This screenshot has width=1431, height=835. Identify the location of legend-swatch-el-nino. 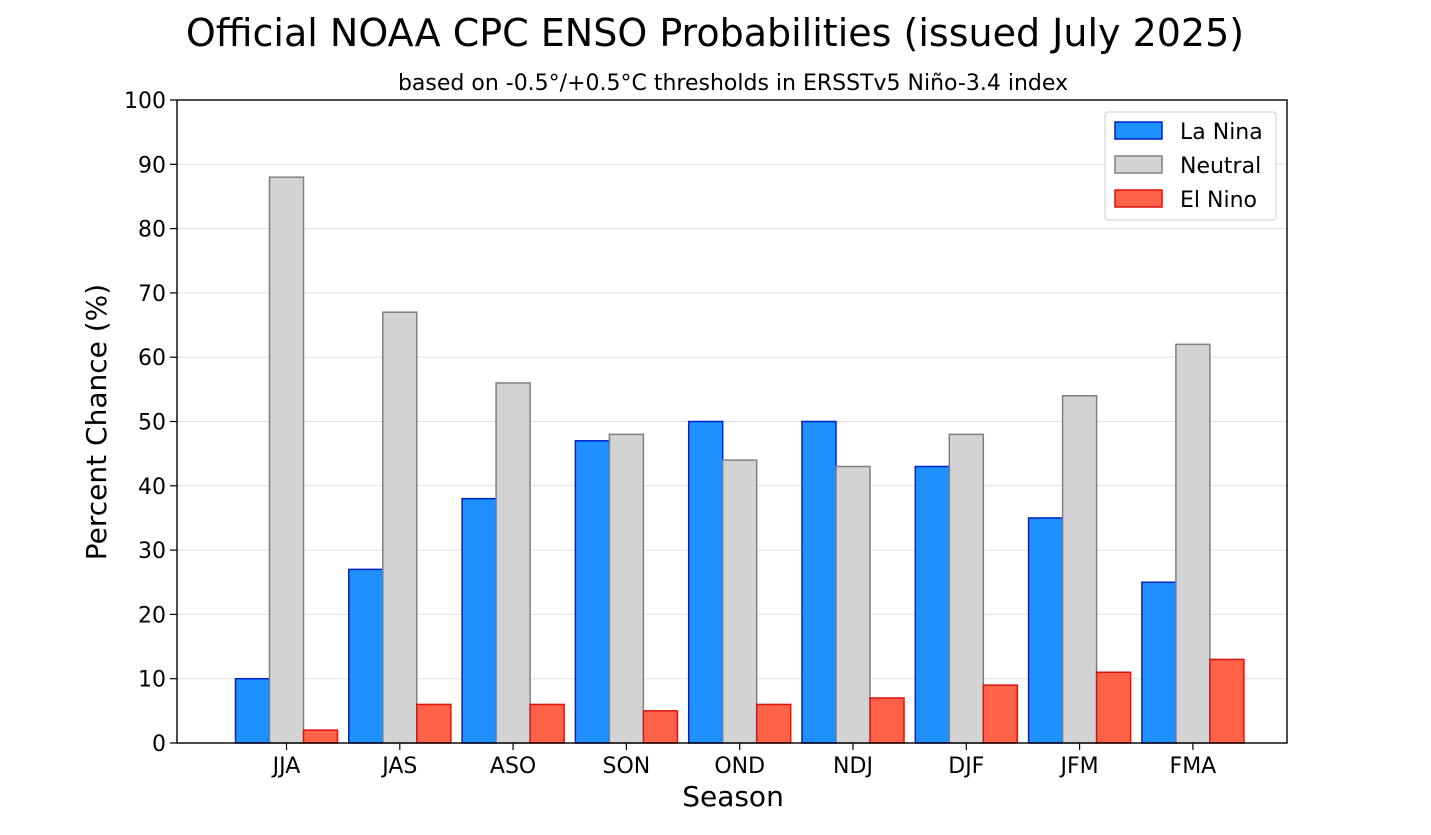
(1138, 198).